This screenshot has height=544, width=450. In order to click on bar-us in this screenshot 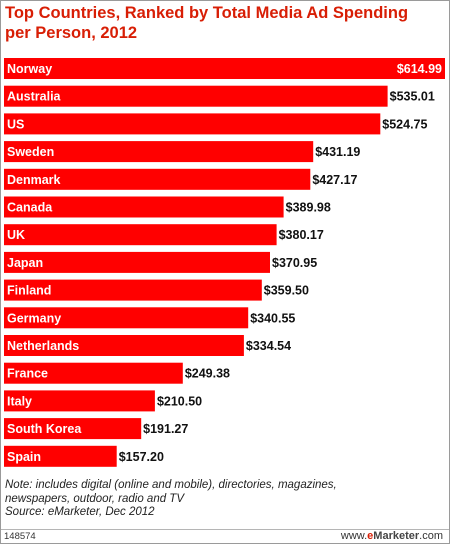, I will do `click(192, 124)`.